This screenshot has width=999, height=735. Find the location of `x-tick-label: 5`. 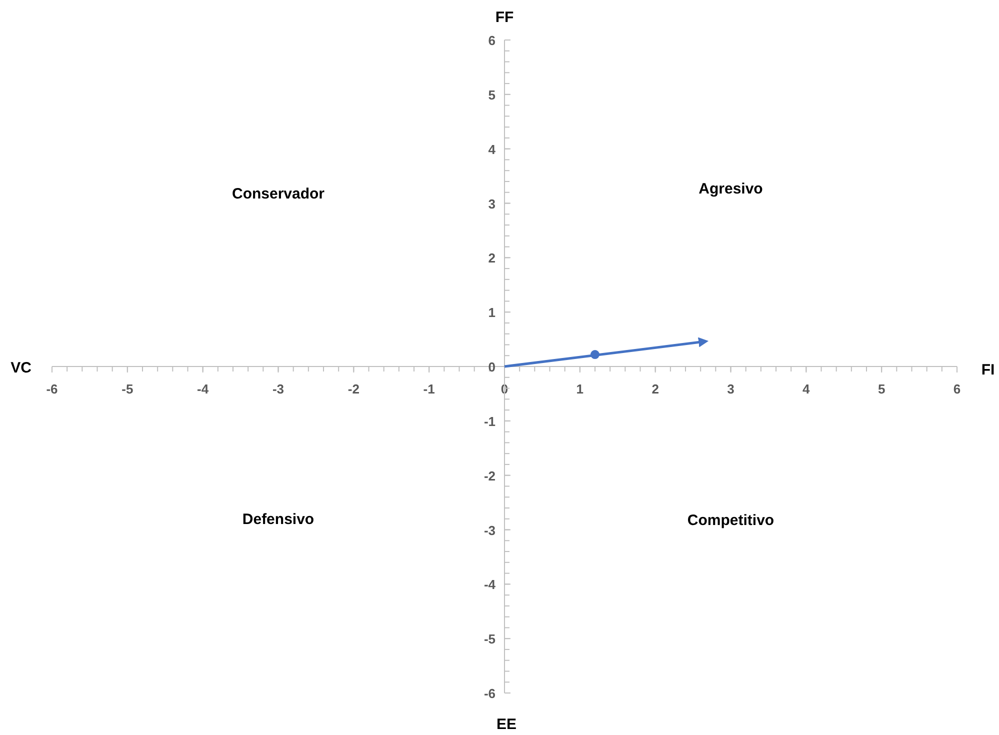

x-tick-label: 5 is located at coordinates (882, 389).